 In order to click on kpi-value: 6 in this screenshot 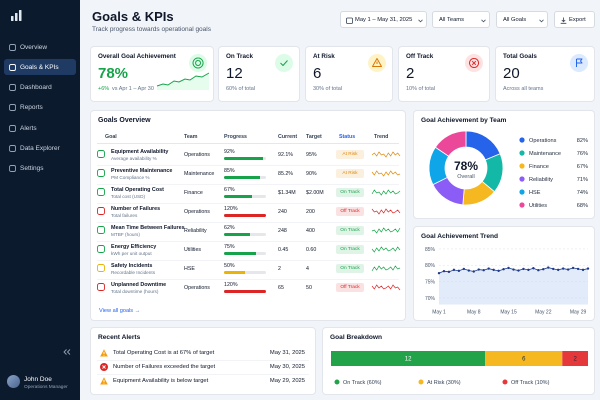, I will do `click(317, 73)`.